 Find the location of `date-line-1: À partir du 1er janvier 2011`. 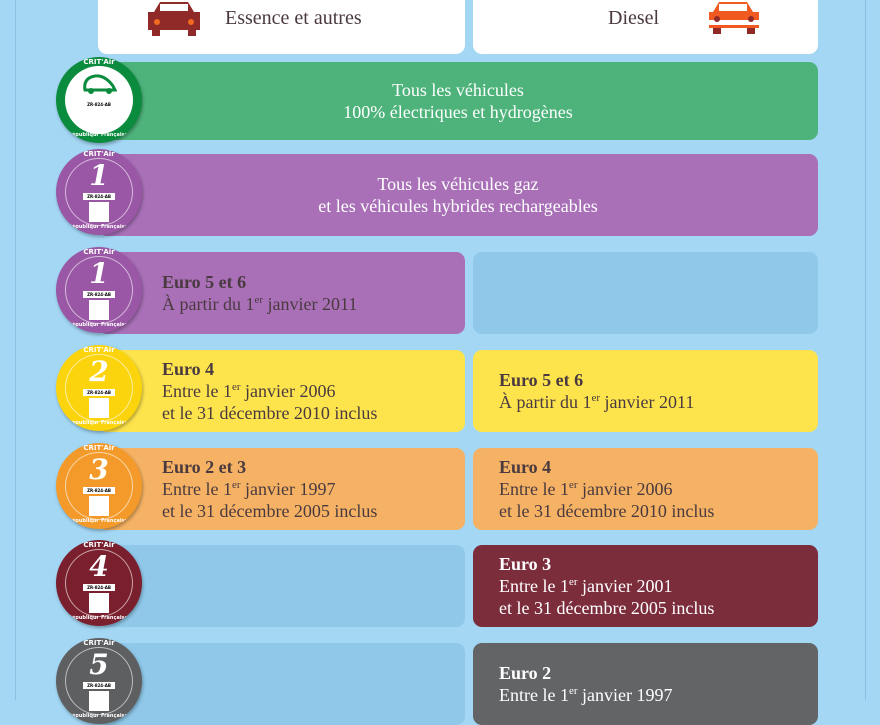

date-line-1: À partir du 1er janvier 2011 is located at coordinates (658, 402).